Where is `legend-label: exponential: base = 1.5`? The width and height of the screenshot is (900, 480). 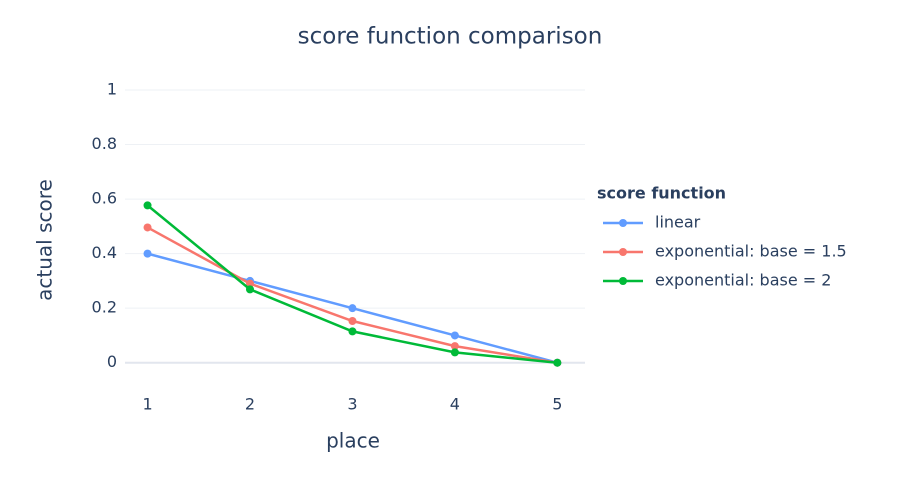 legend-label: exponential: base = 1.5 is located at coordinates (751, 251).